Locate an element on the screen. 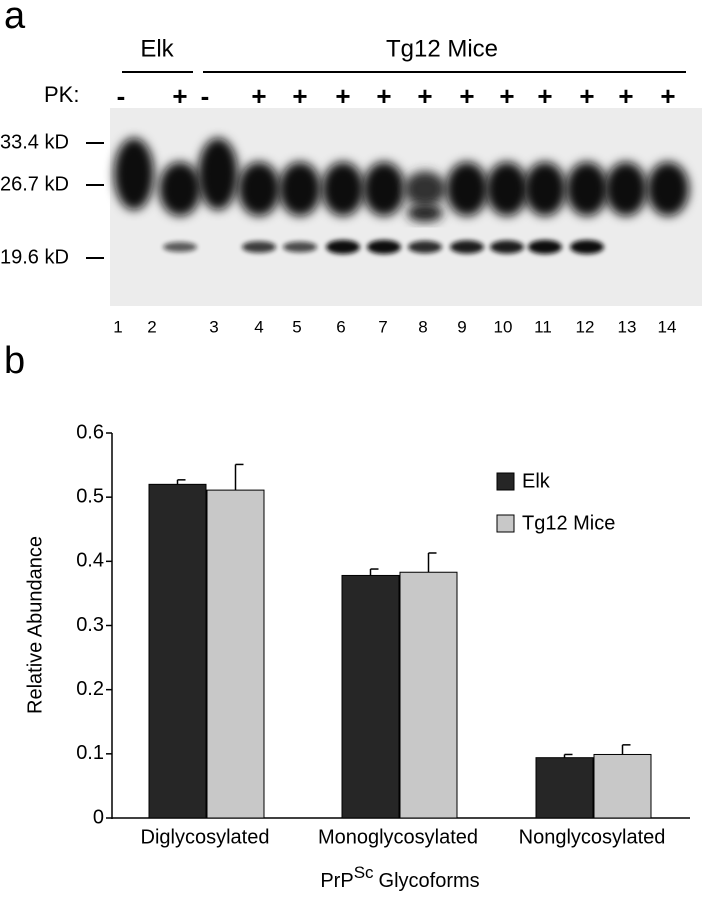 This screenshot has height=899, width=711. marker-label: 19.6 kD is located at coordinates (34, 257).